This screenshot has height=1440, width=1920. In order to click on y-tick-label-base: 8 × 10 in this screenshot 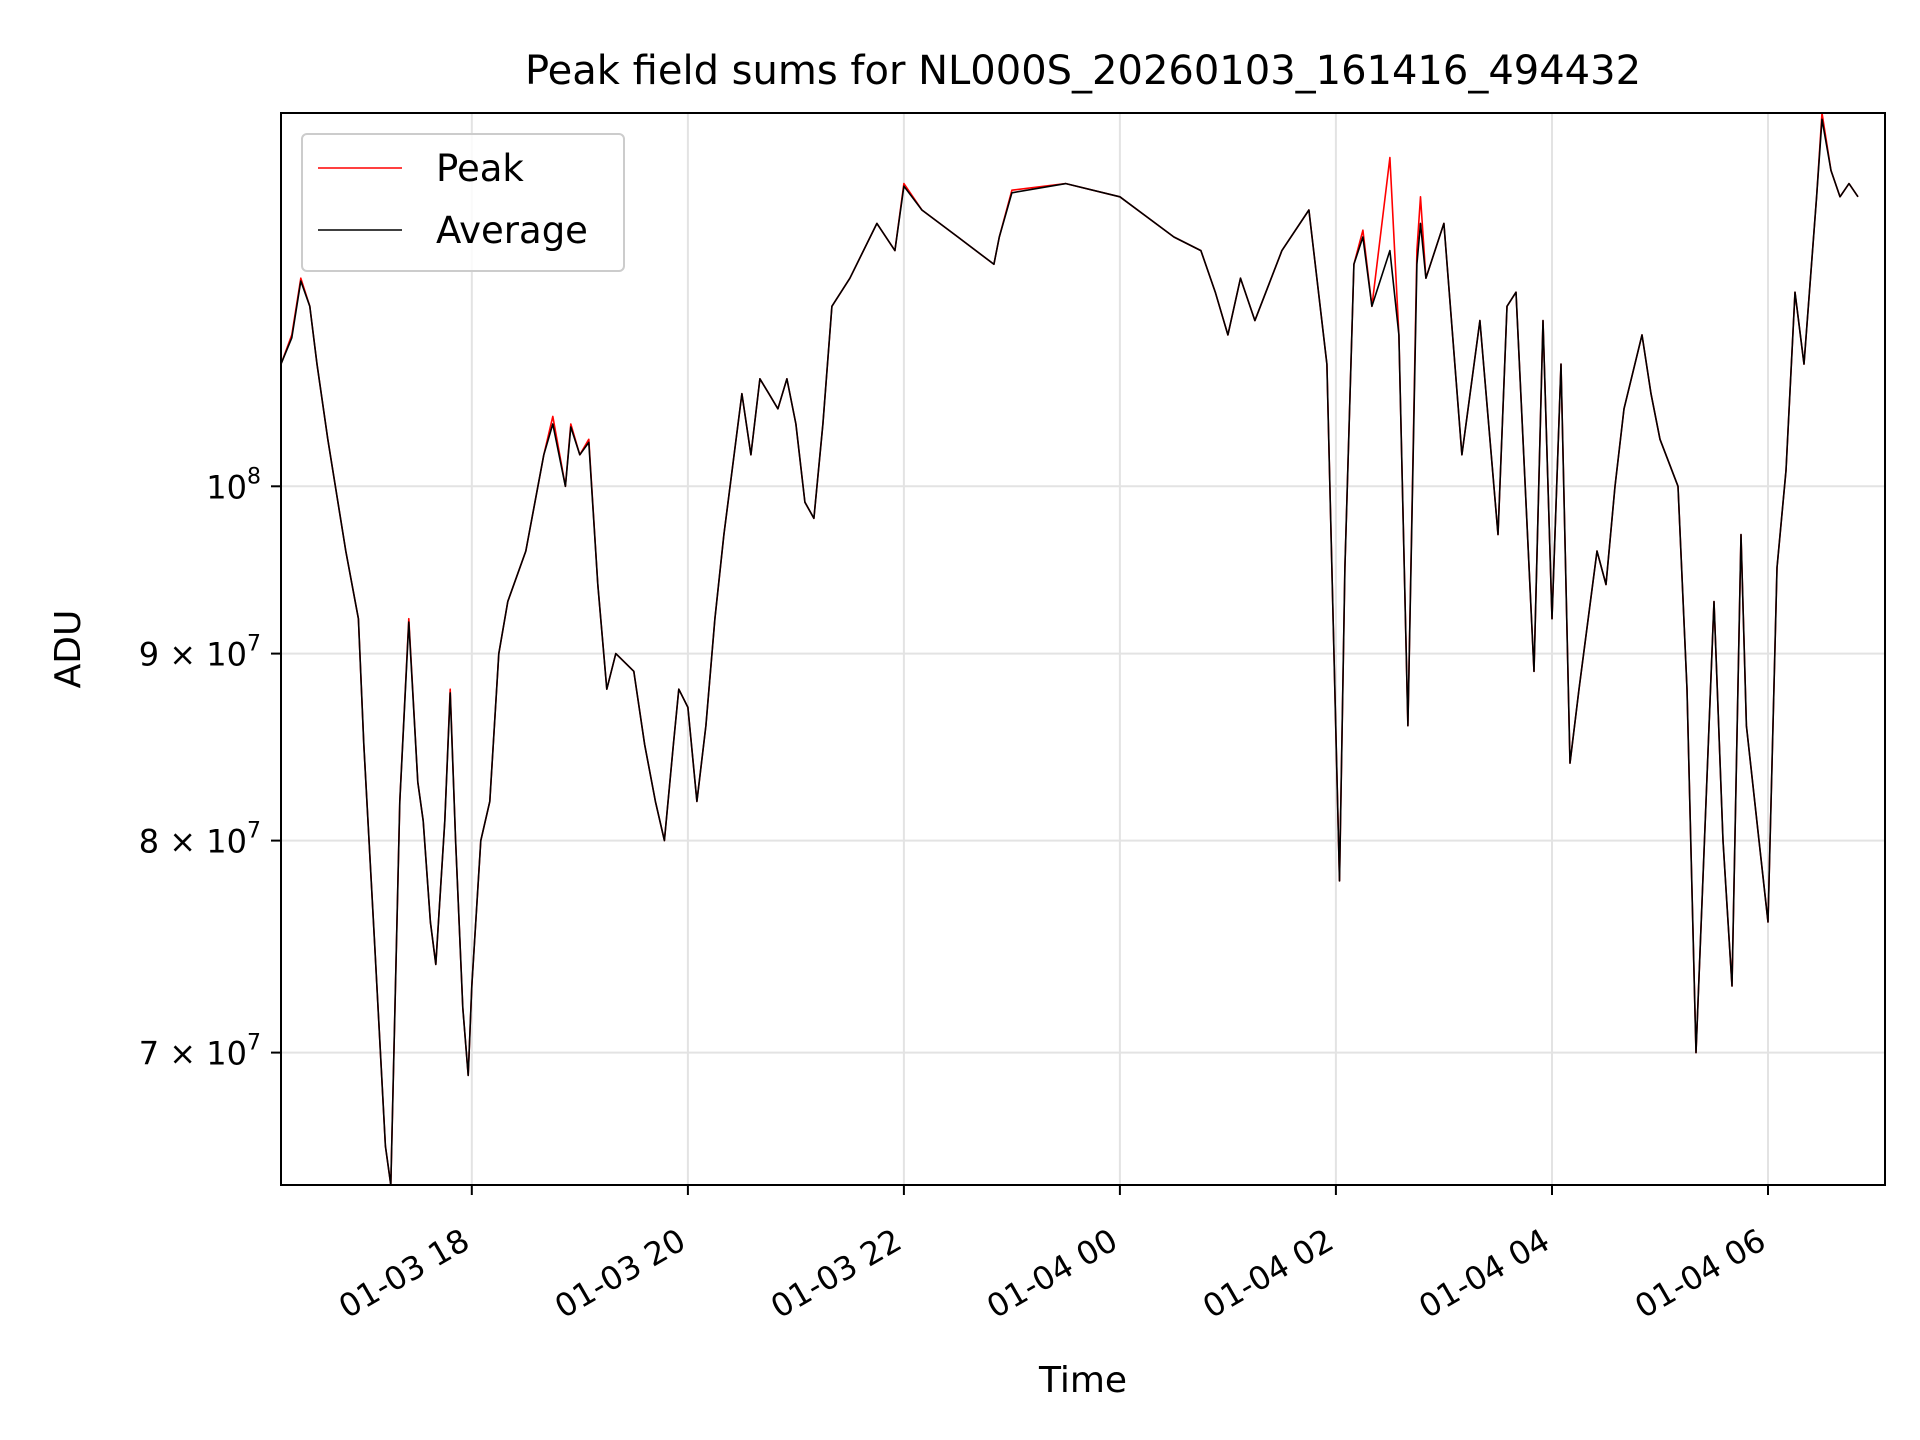, I will do `click(193, 842)`.